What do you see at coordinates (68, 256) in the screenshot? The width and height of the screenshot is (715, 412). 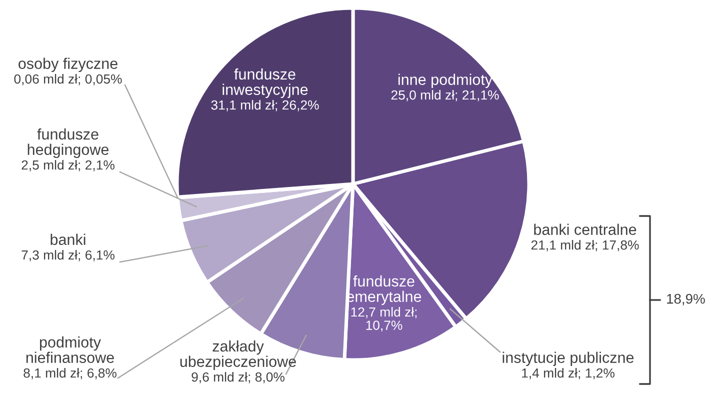 I see `data-label: 7,3 mld zł; 6,1%` at bounding box center [68, 256].